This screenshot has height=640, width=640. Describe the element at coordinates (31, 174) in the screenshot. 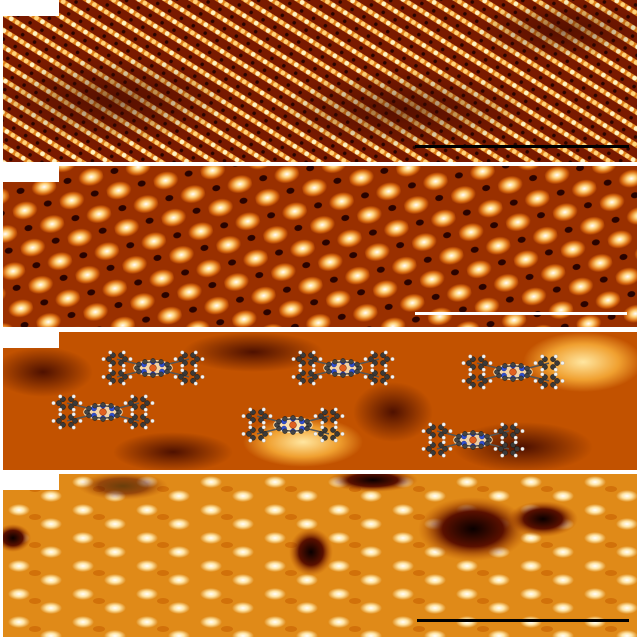

I see `panel-label-box-b` at that location.